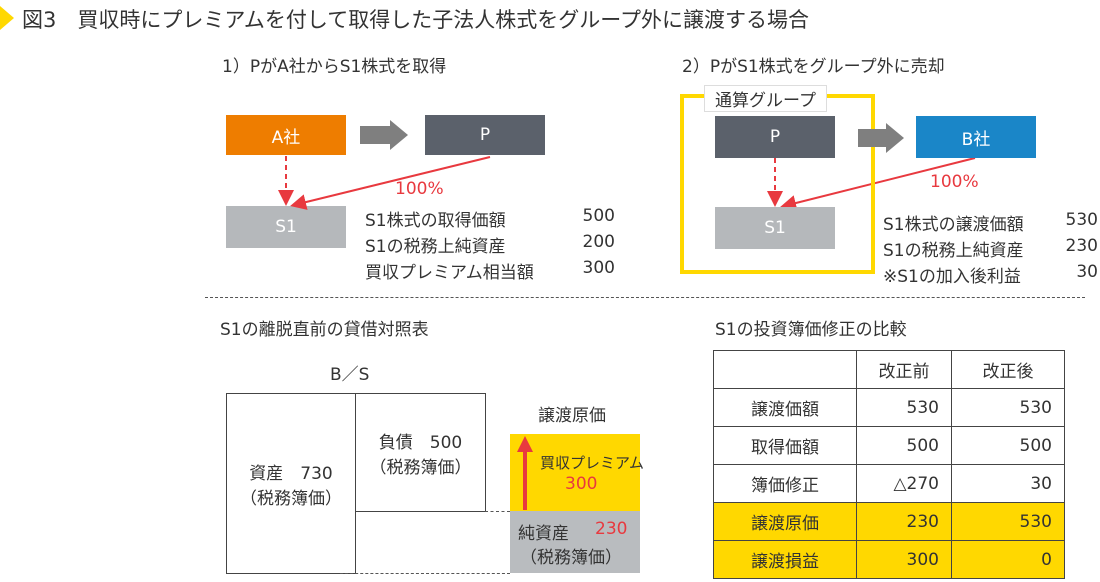  I want to click on figure-title: 図3 買収時にプレミアムを付して取得した子法人株式をグループ外に譲渡する場合, so click(415, 20).